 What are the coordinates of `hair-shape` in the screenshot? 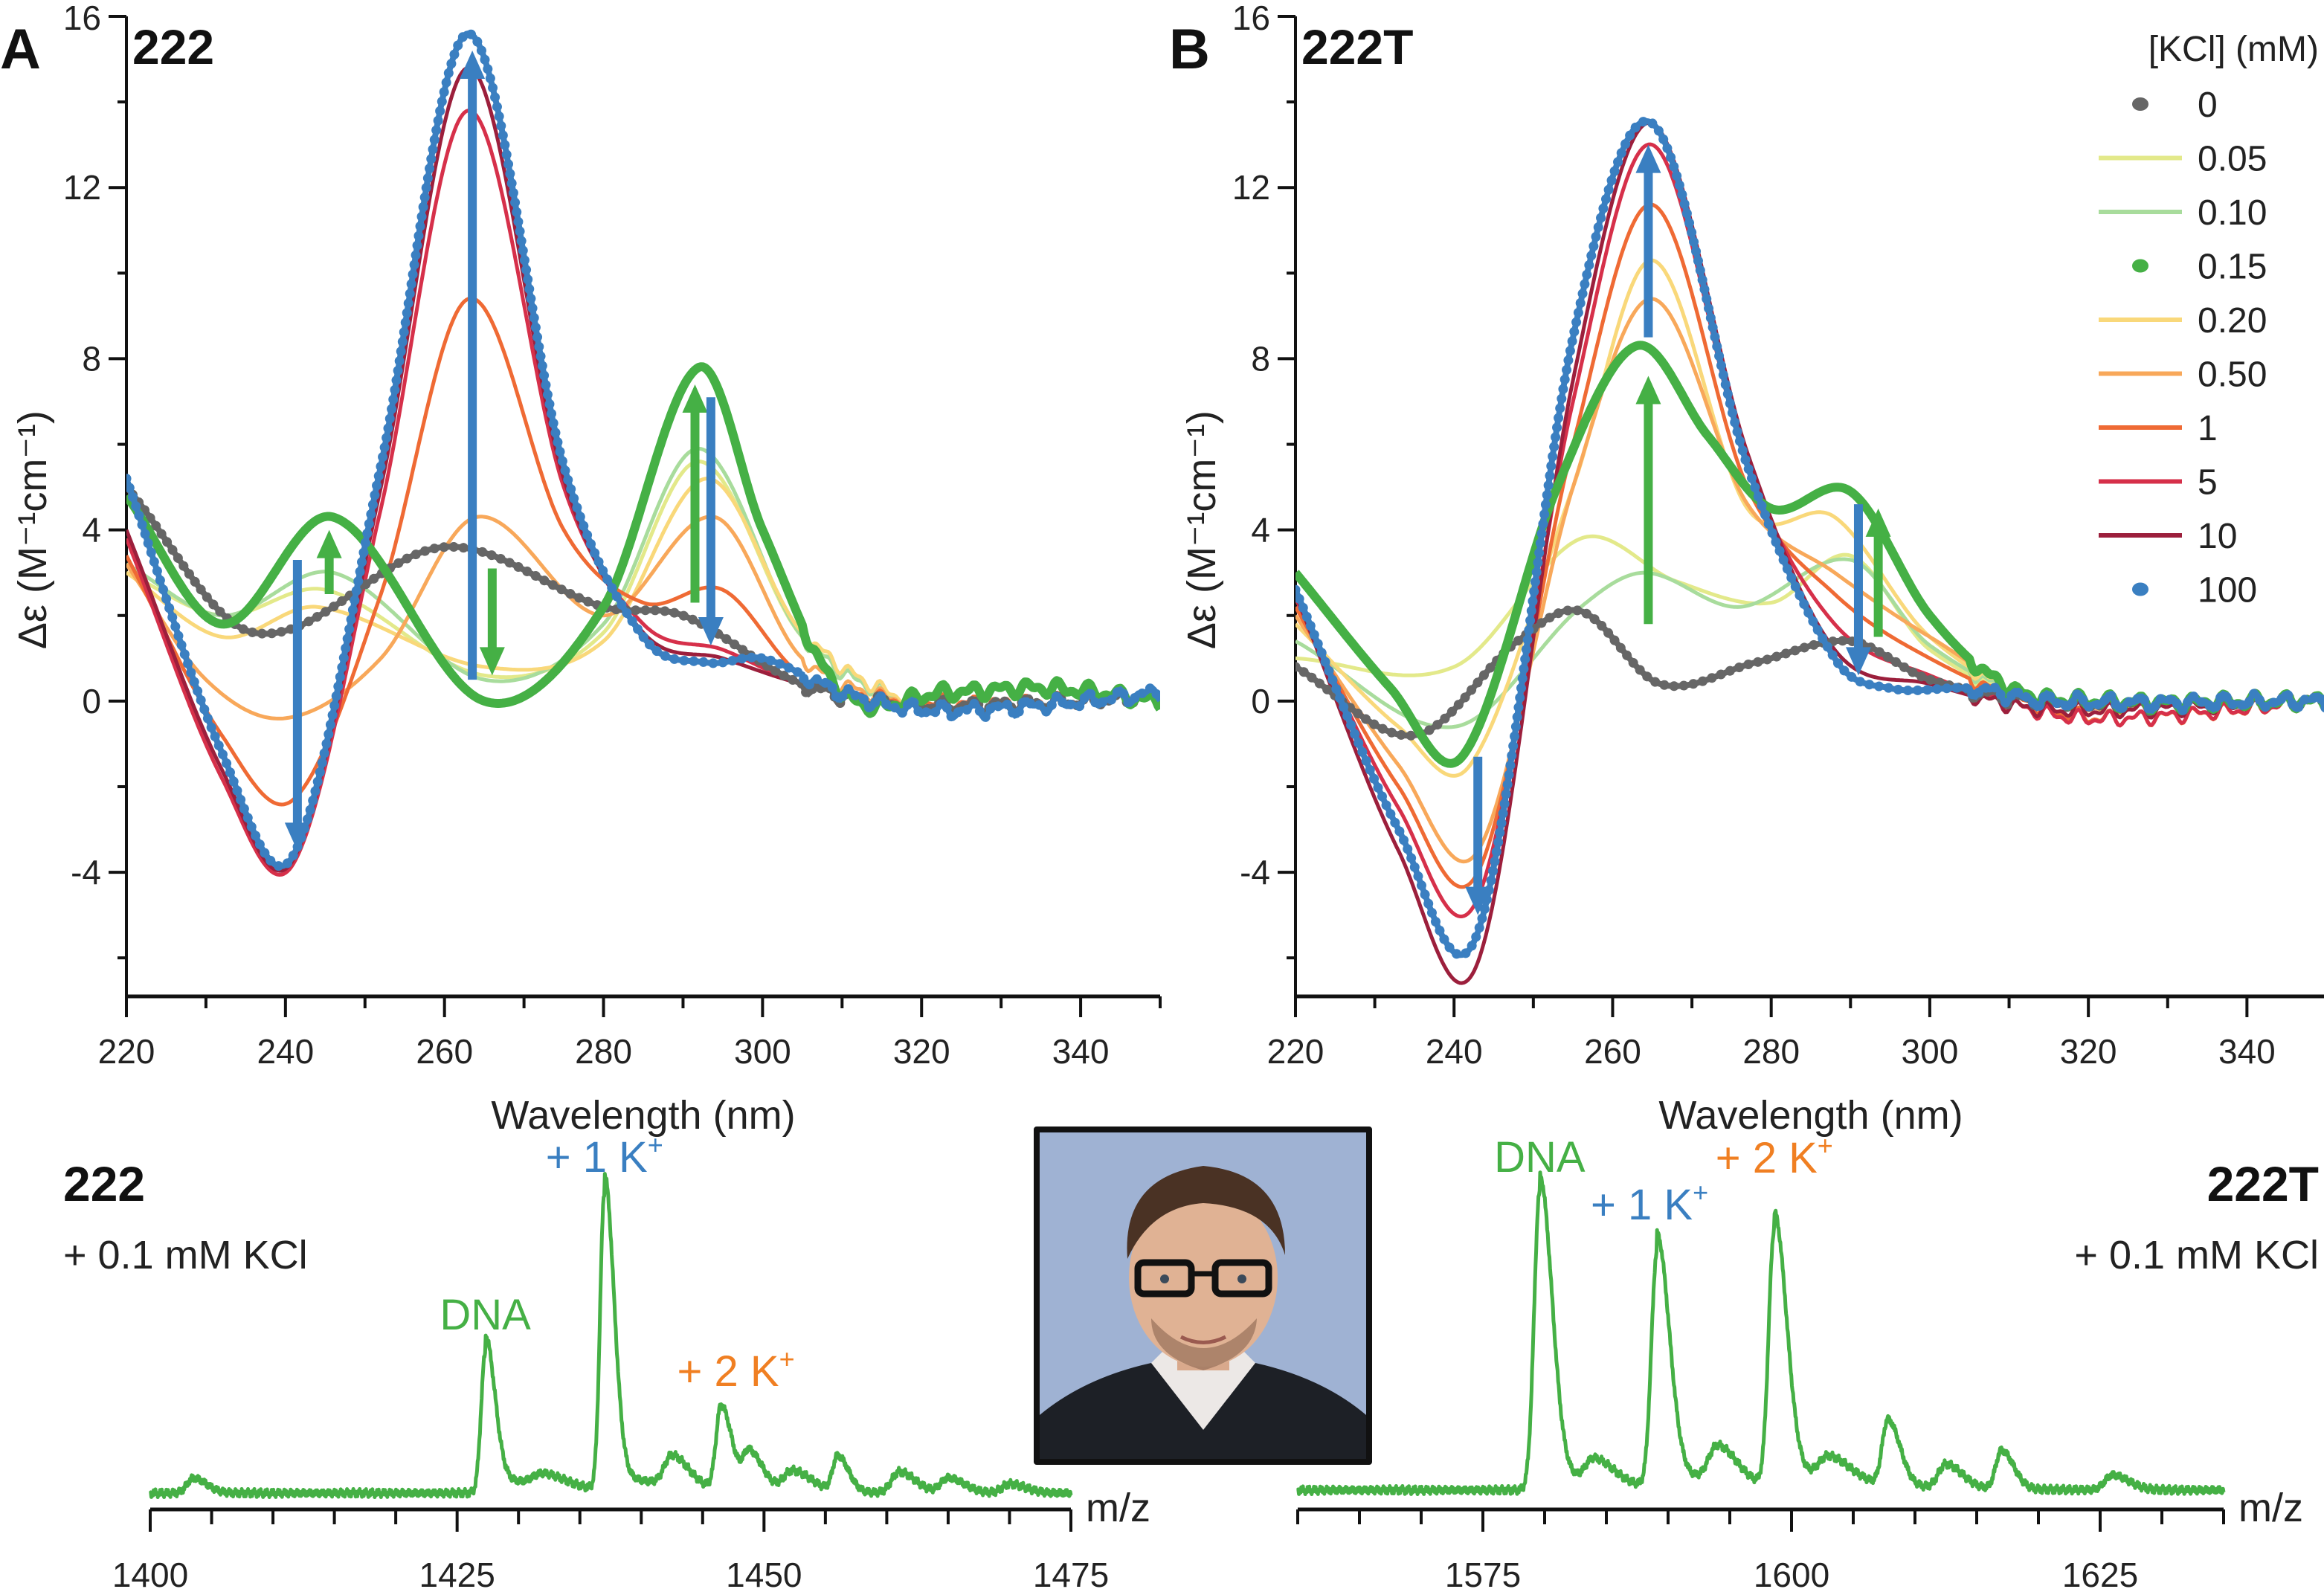 It's located at (1206, 1212).